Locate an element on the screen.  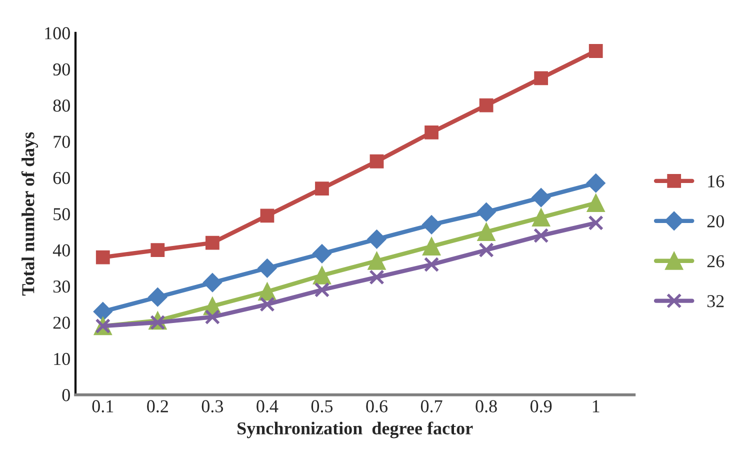
y-axis-title: Total number of days is located at coordinates (29, 214).